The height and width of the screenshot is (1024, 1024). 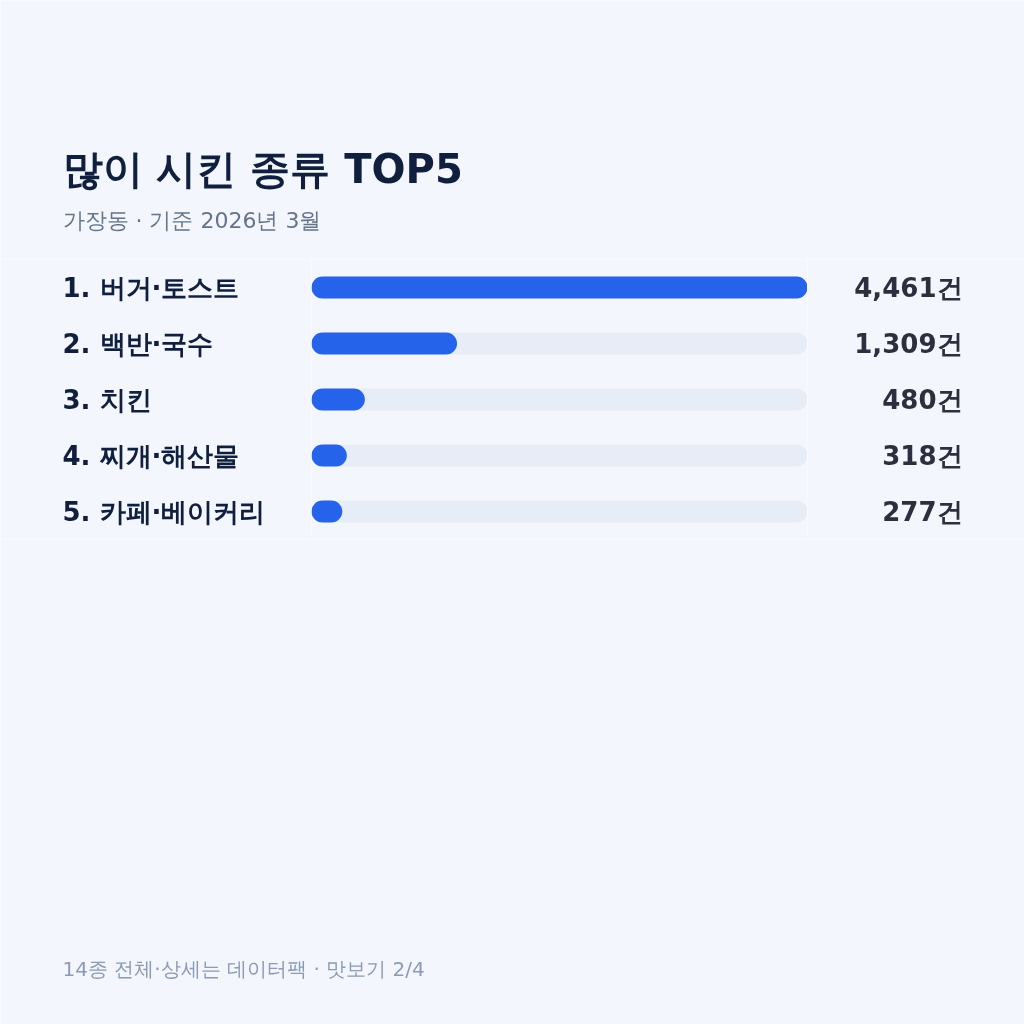 I want to click on data-label: 1,309건, so click(x=908, y=343).